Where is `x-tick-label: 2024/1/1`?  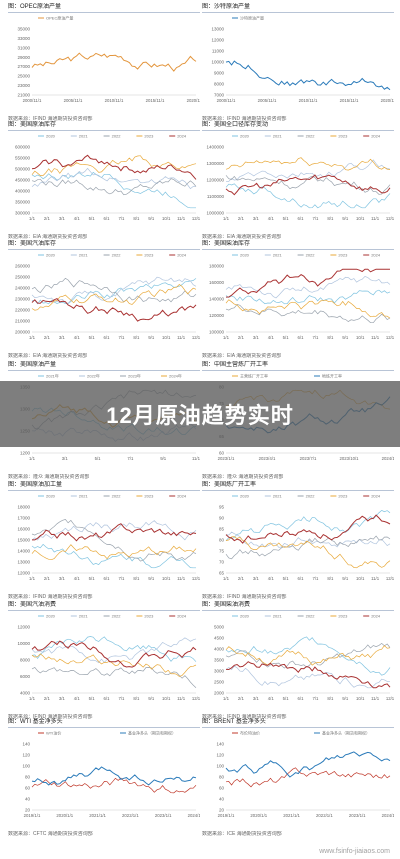
x-tick-label: 2024/1/1 is located at coordinates (388, 458).